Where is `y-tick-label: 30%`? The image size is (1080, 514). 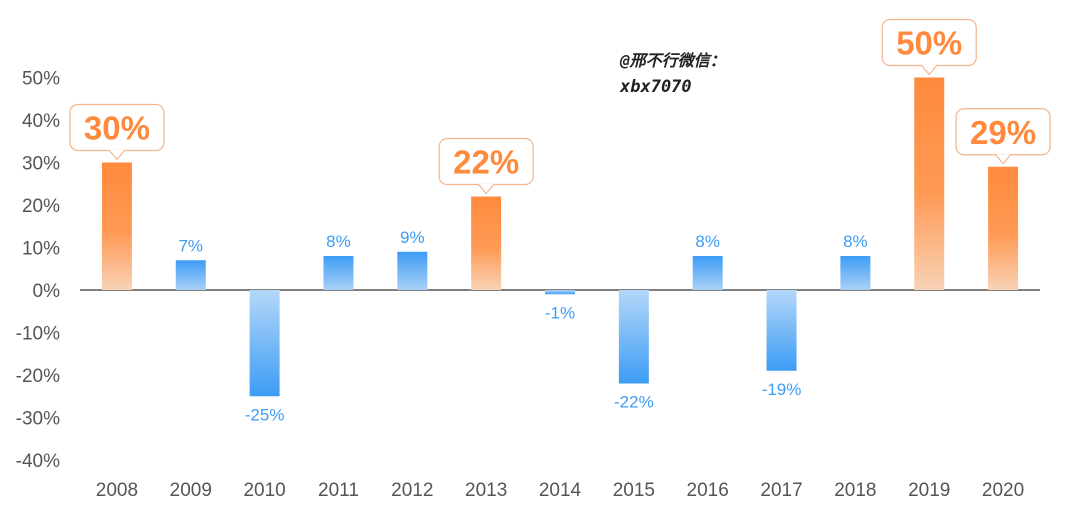
y-tick-label: 30% is located at coordinates (41, 164).